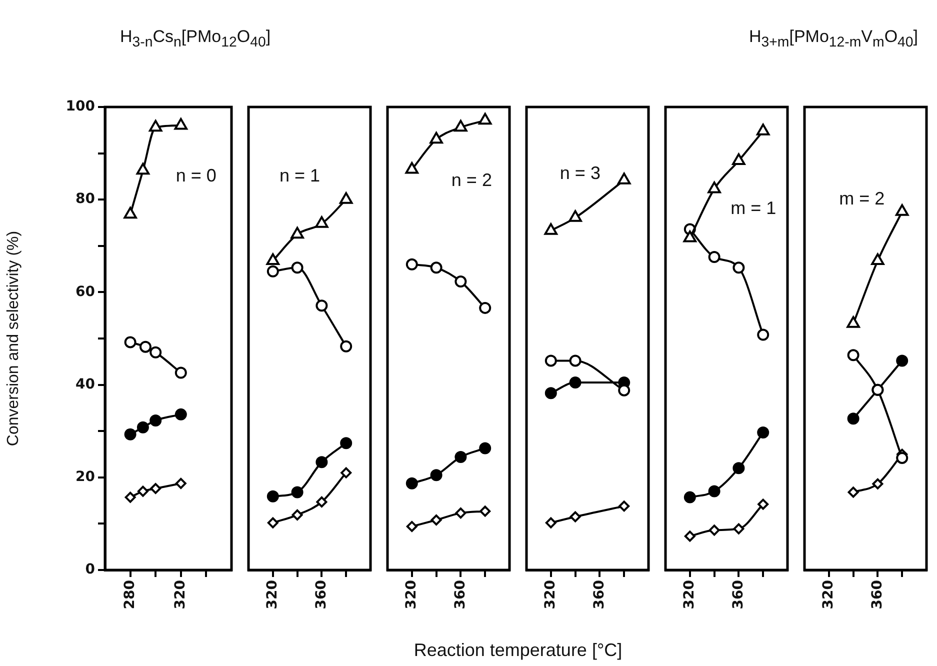 The width and height of the screenshot is (937, 666). What do you see at coordinates (833, 38) in the screenshot?
I see `chart-title: H$_{3+m}$[PMo$_{12-m}$V$_{m}$O$_{40}$]` at bounding box center [833, 38].